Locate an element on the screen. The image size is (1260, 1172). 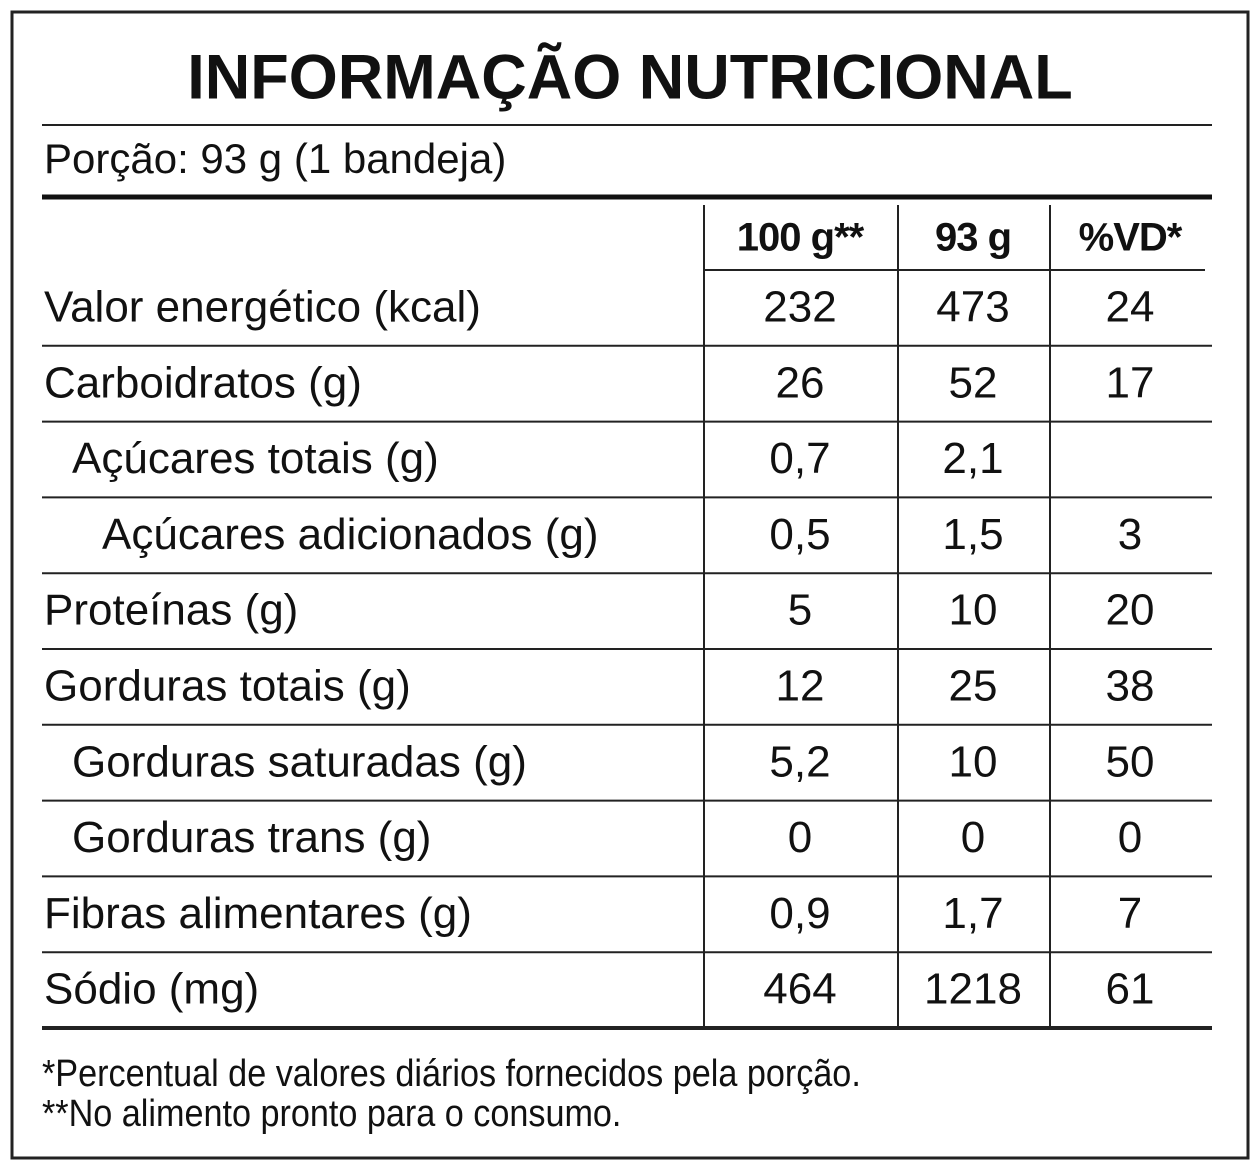
cell-value: 3 is located at coordinates (1130, 534).